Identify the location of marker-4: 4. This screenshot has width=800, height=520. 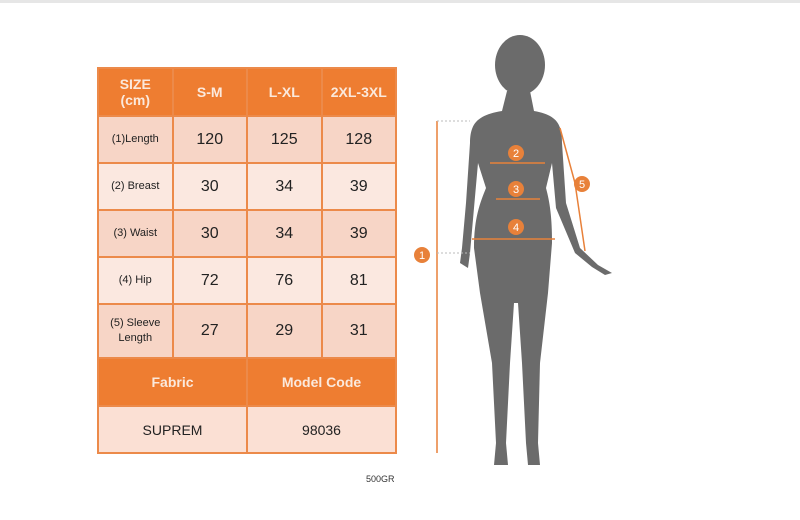
(516, 227).